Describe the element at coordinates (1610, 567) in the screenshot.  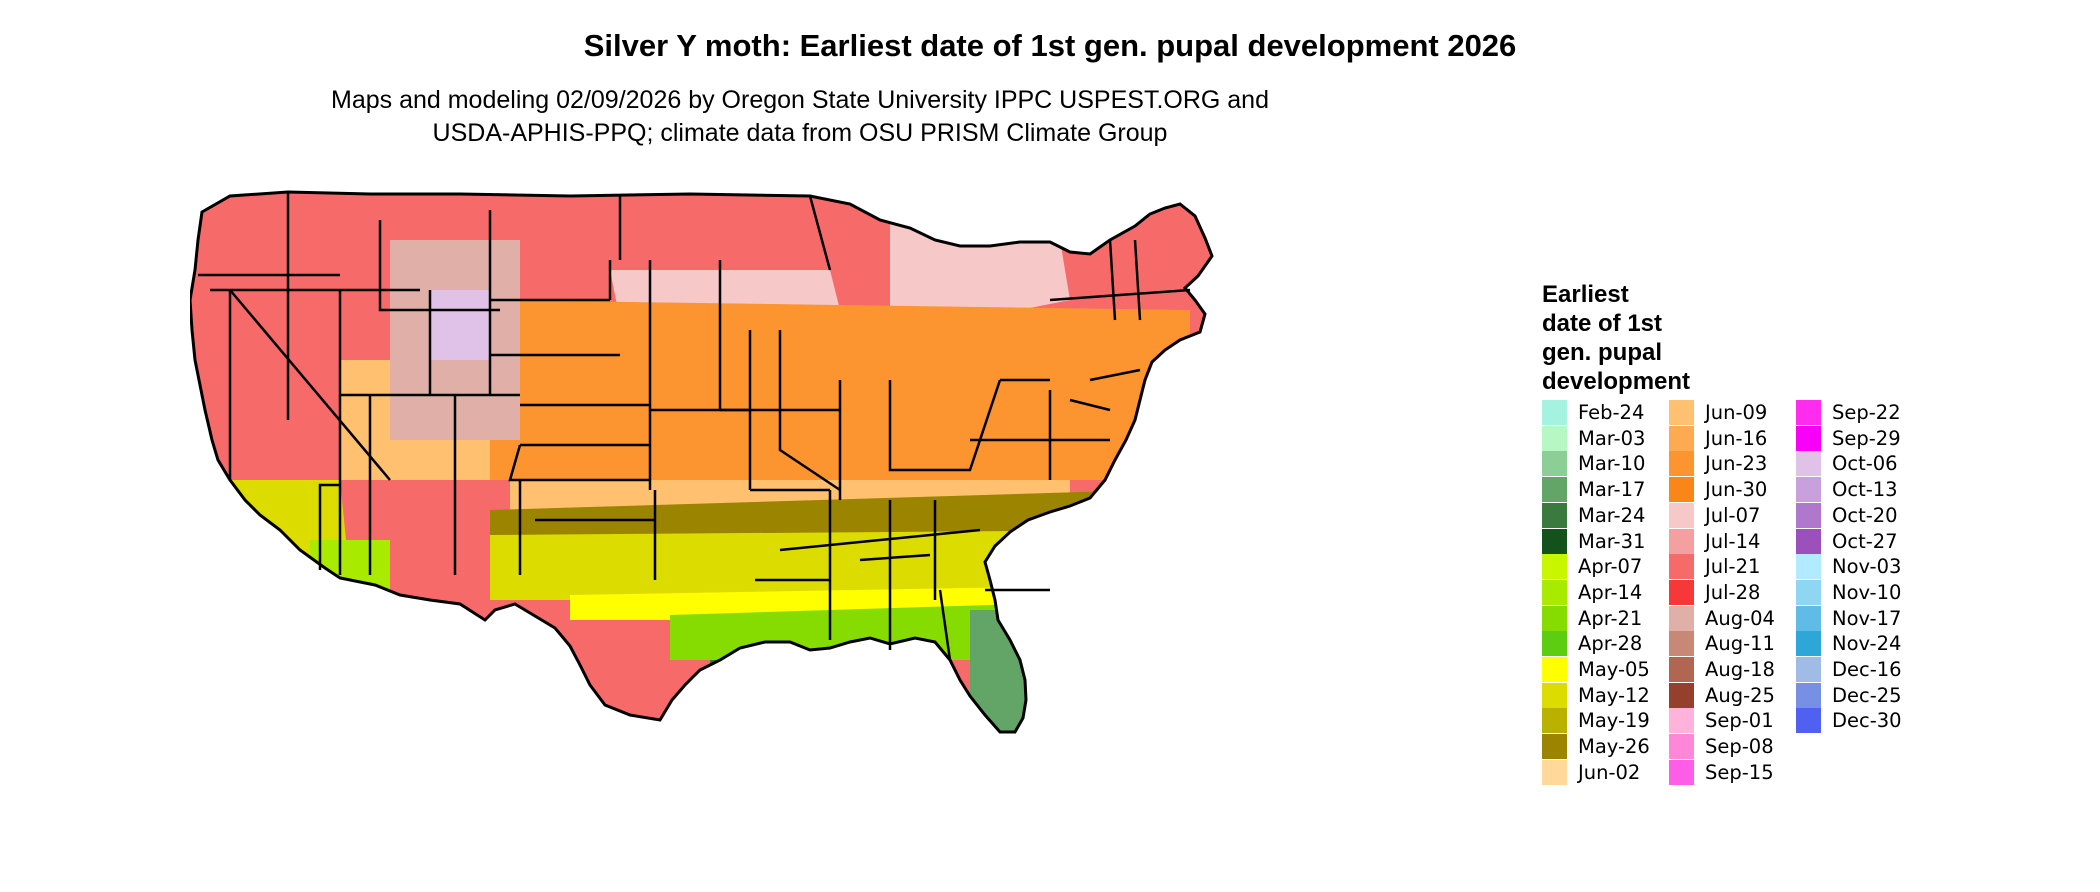
I see `legend-label: Apr-07` at that location.